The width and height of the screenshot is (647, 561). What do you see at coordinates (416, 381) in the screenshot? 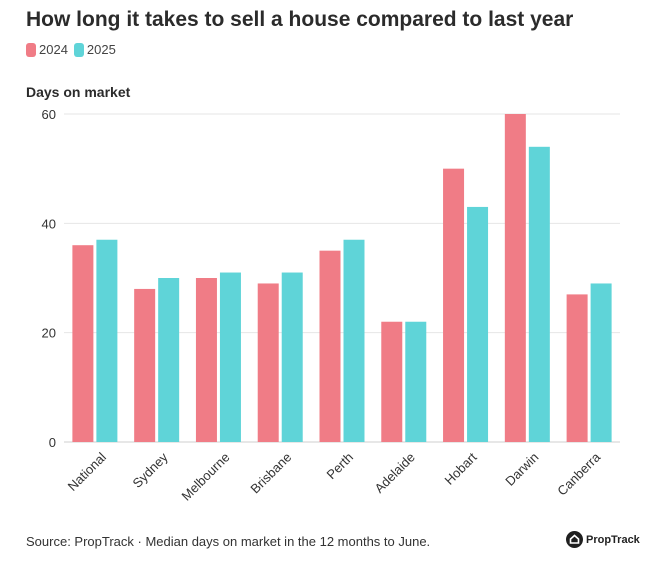
I see `bar-2025-adelaide` at bounding box center [416, 381].